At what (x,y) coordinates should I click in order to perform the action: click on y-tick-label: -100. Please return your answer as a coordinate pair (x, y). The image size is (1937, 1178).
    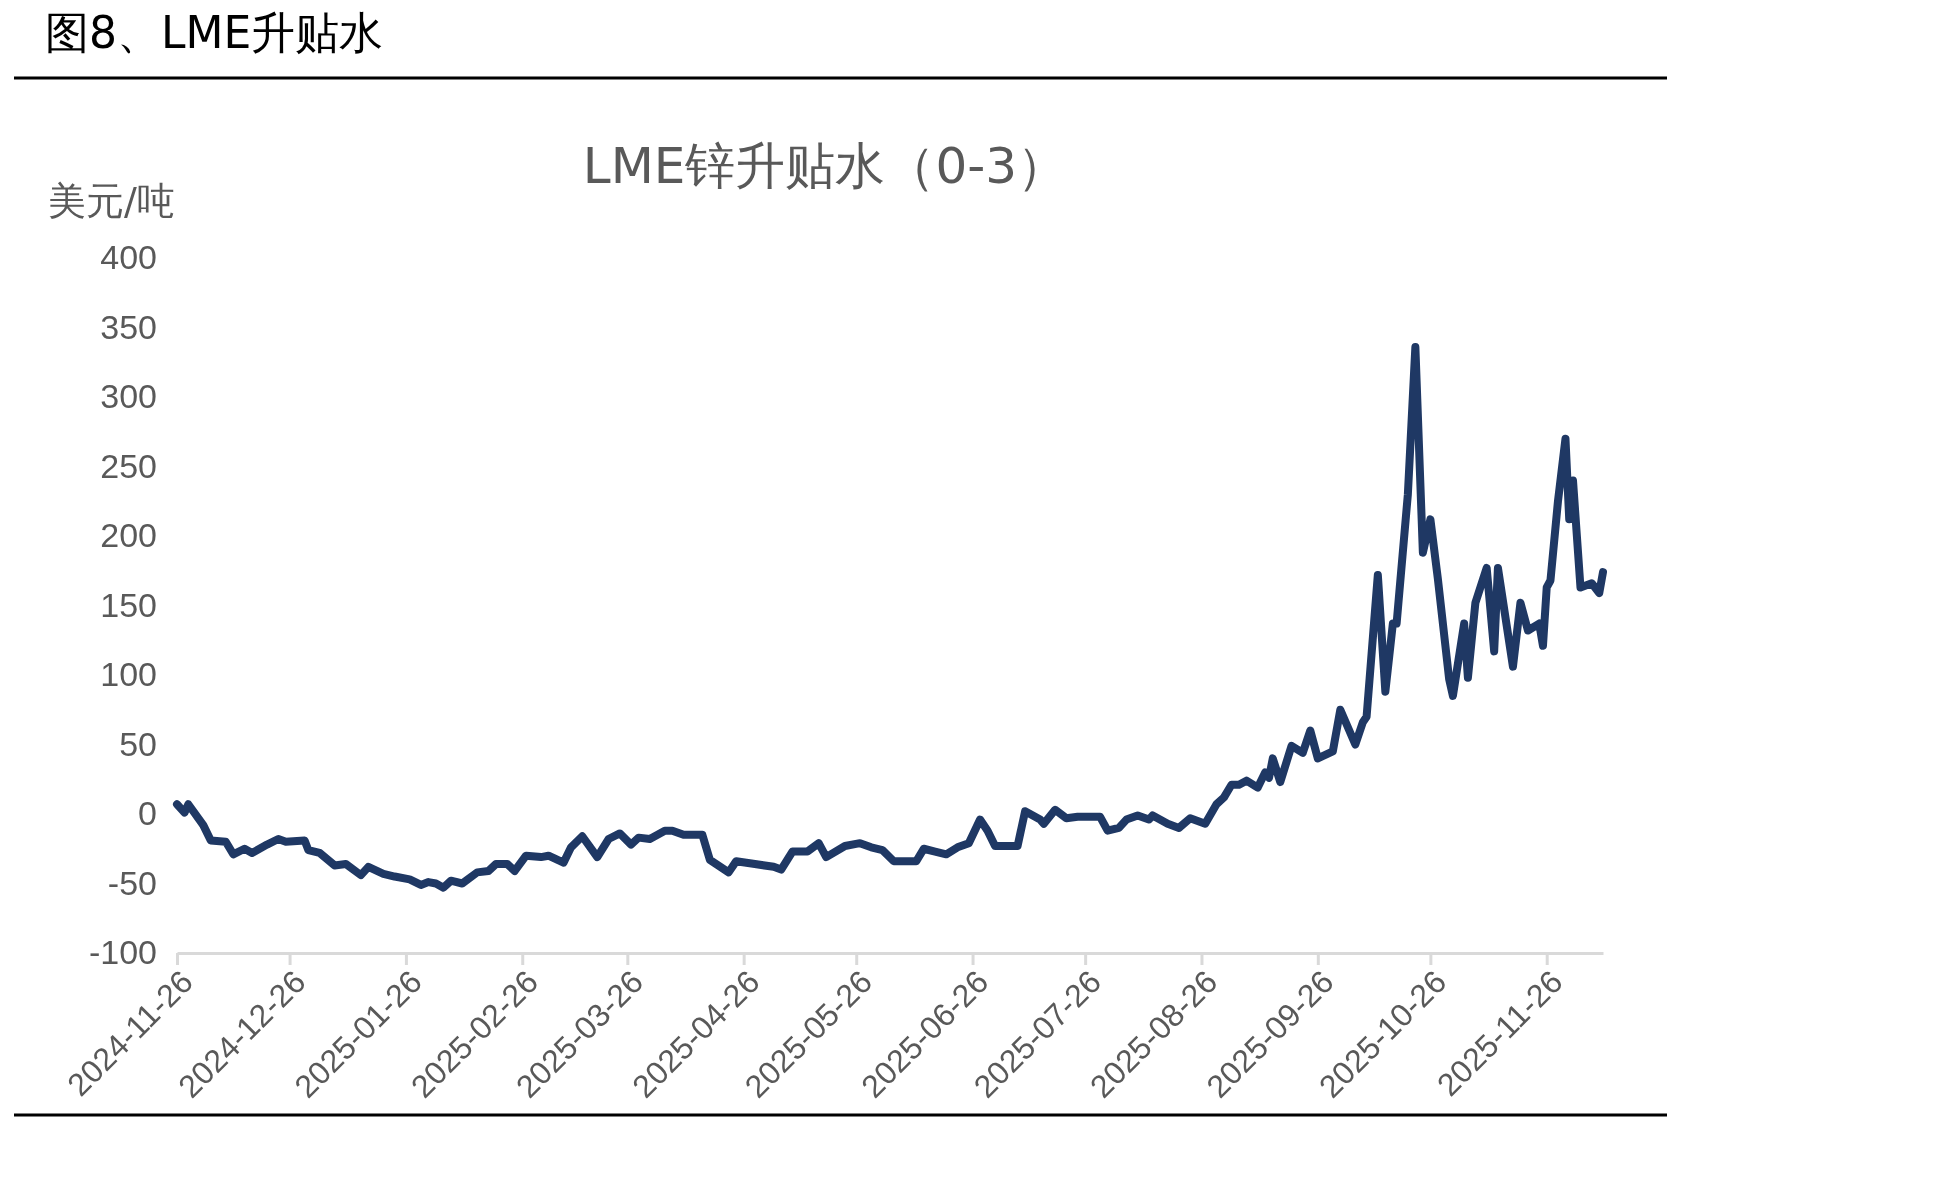
    Looking at the image, I should click on (122, 952).